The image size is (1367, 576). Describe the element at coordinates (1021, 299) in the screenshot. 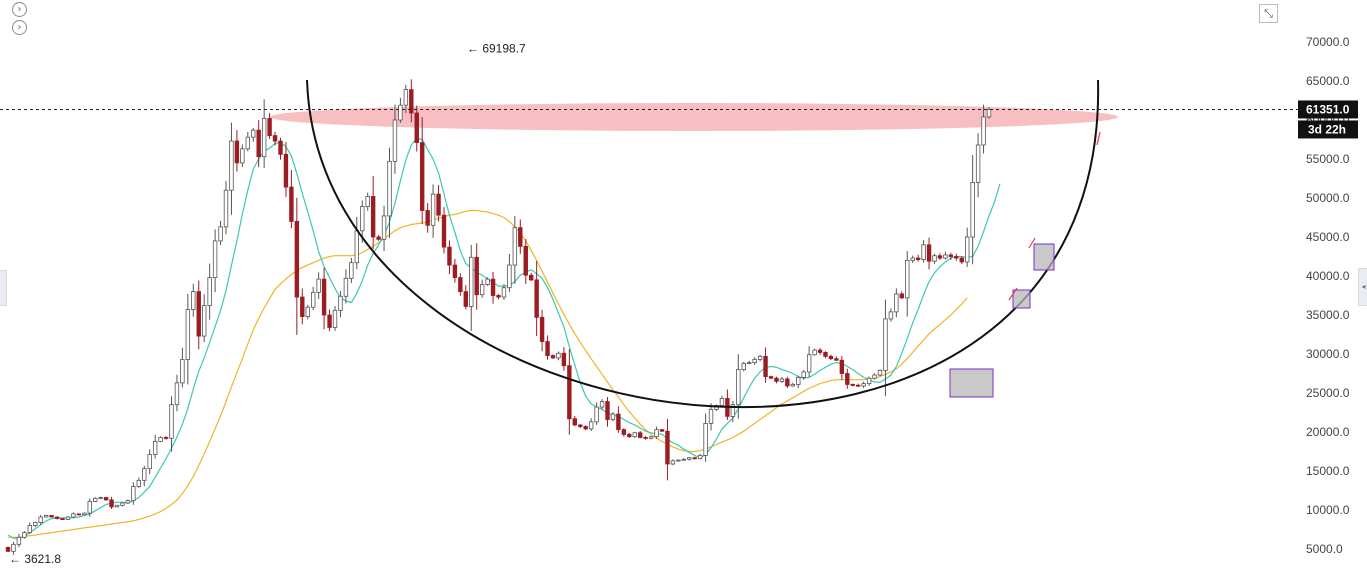

I see `consolidation-box` at that location.